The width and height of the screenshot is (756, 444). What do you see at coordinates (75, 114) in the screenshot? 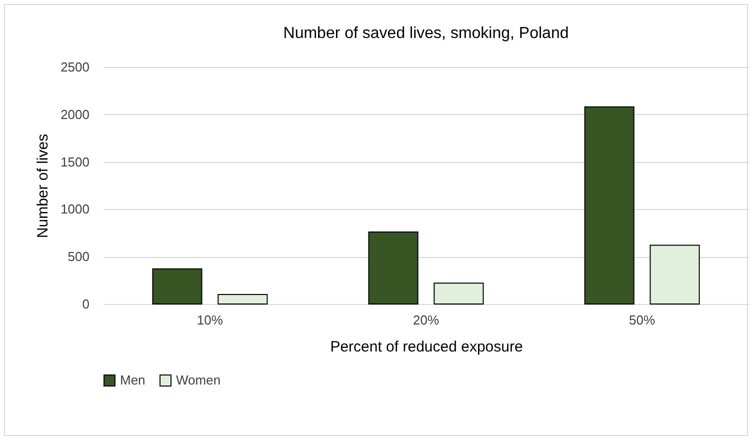
I see `y-tick-label: 2000` at bounding box center [75, 114].